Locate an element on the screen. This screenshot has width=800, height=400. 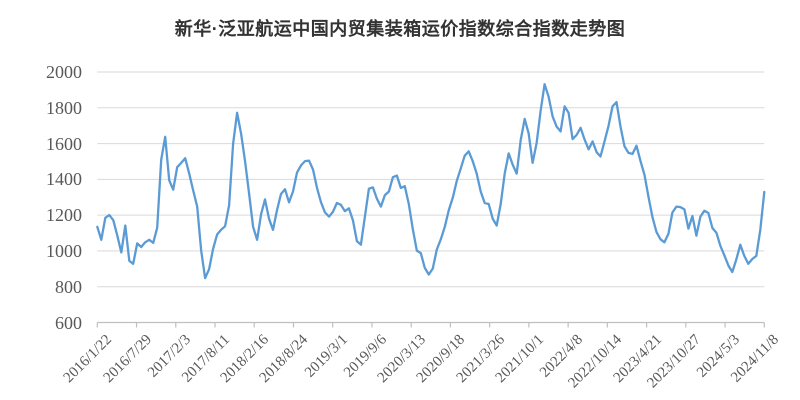
y-axis-tick-label: 1000 is located at coordinates (64, 250).